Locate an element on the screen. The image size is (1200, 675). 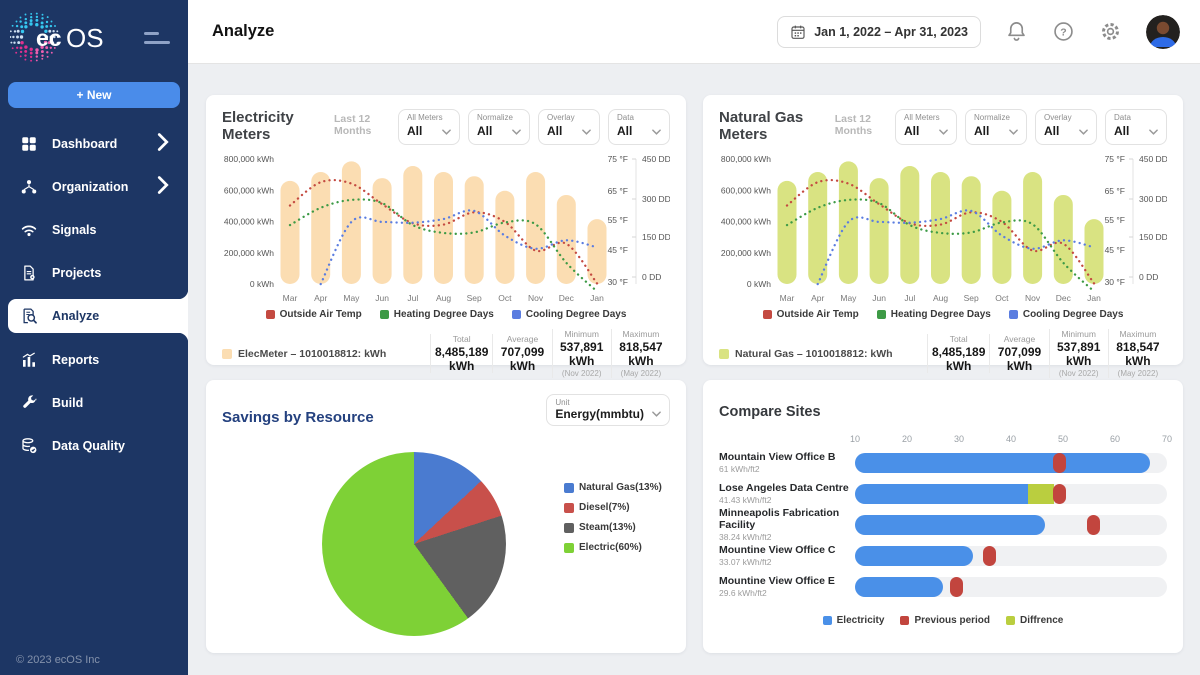
sidebar-item-organization: Organization is located at coordinates (94, 186).